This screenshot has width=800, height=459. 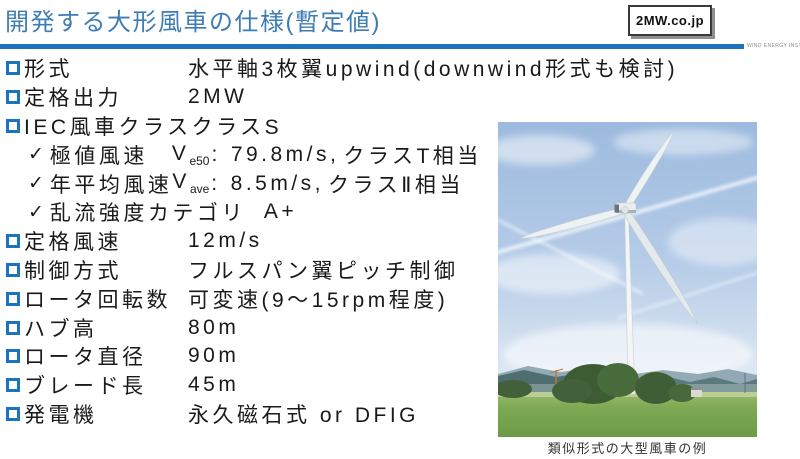 What do you see at coordinates (61, 329) in the screenshot?
I see `spec-label: ハブ高` at bounding box center [61, 329].